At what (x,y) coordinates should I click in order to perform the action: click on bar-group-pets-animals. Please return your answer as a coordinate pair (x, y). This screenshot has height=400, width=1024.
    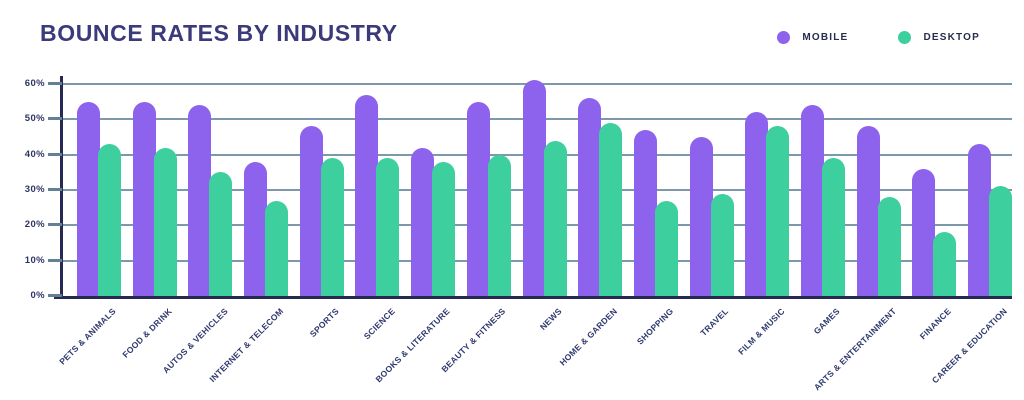
    Looking at the image, I should click on (99, 198).